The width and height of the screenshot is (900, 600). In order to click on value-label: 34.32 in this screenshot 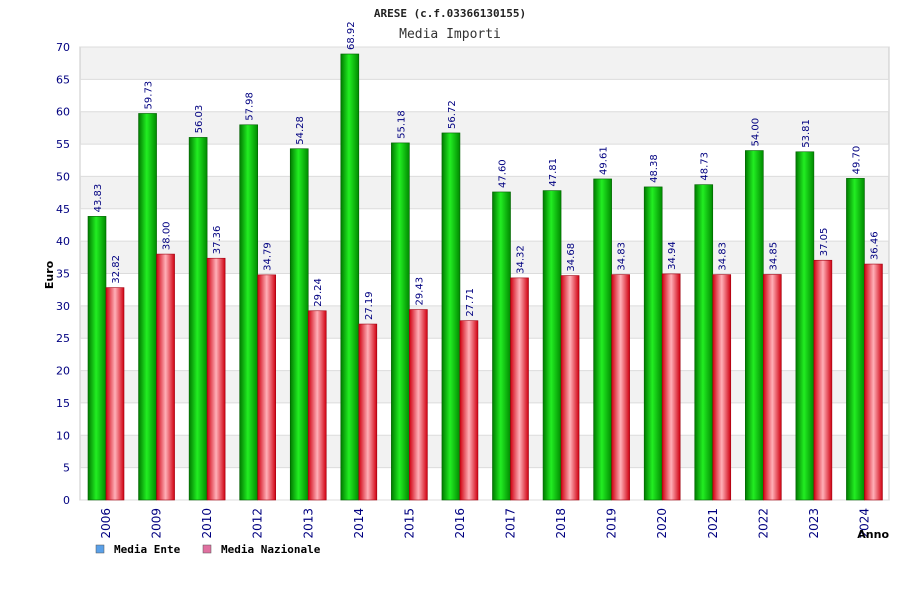, I will do `click(521, 259)`.